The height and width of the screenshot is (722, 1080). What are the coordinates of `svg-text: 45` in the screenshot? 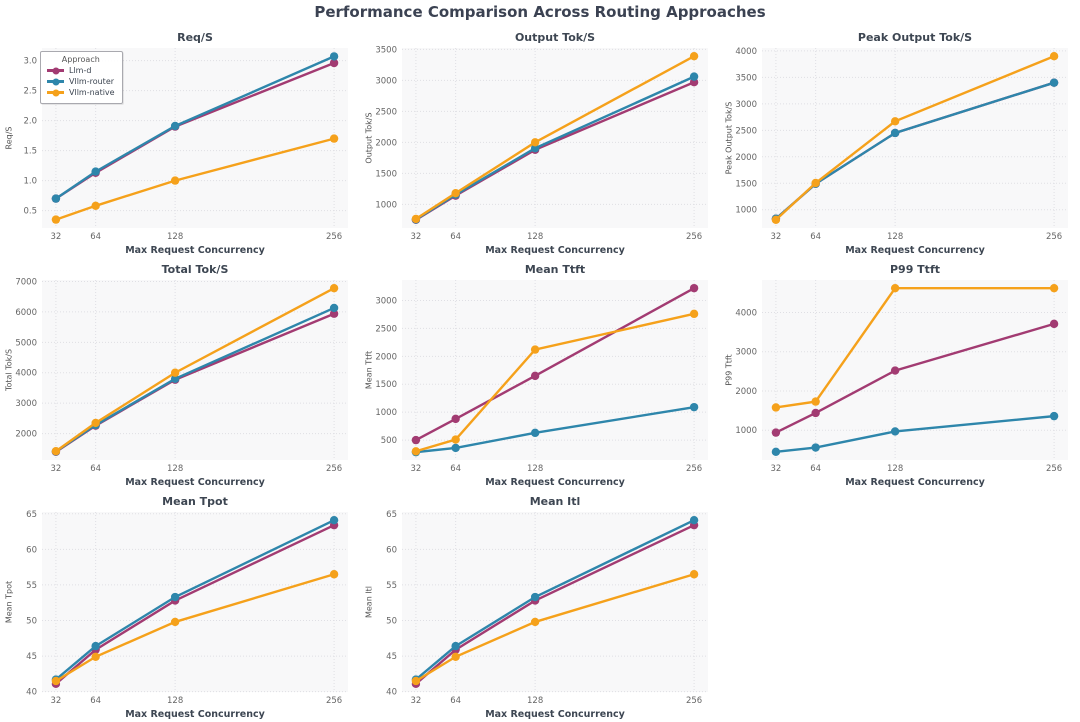 It's located at (391, 657).